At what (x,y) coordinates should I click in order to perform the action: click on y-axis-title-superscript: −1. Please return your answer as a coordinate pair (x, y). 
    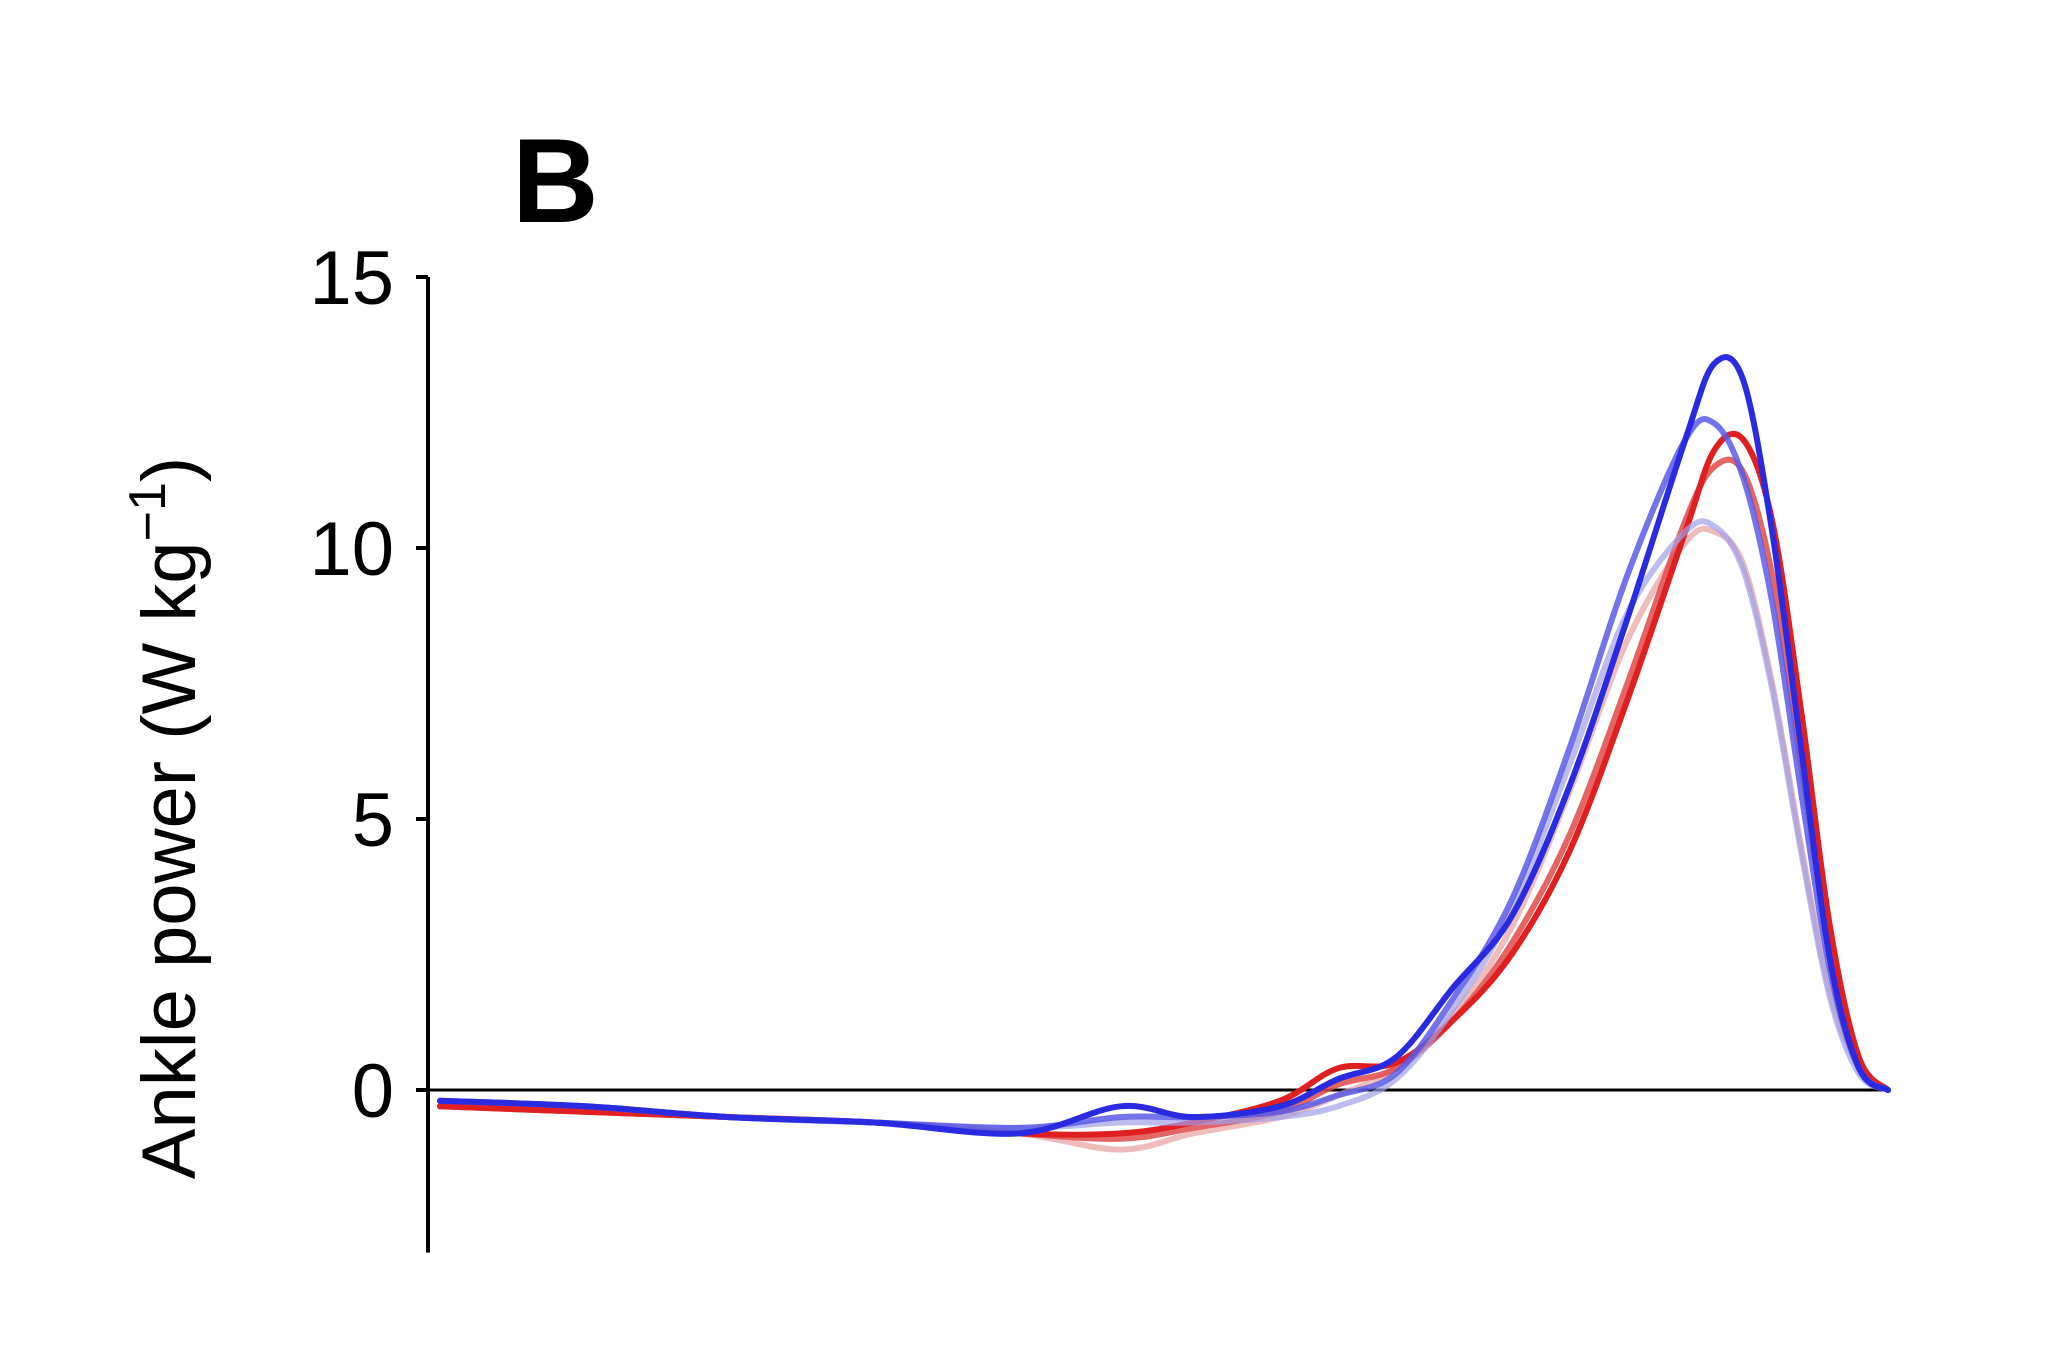
    Looking at the image, I should click on (148, 511).